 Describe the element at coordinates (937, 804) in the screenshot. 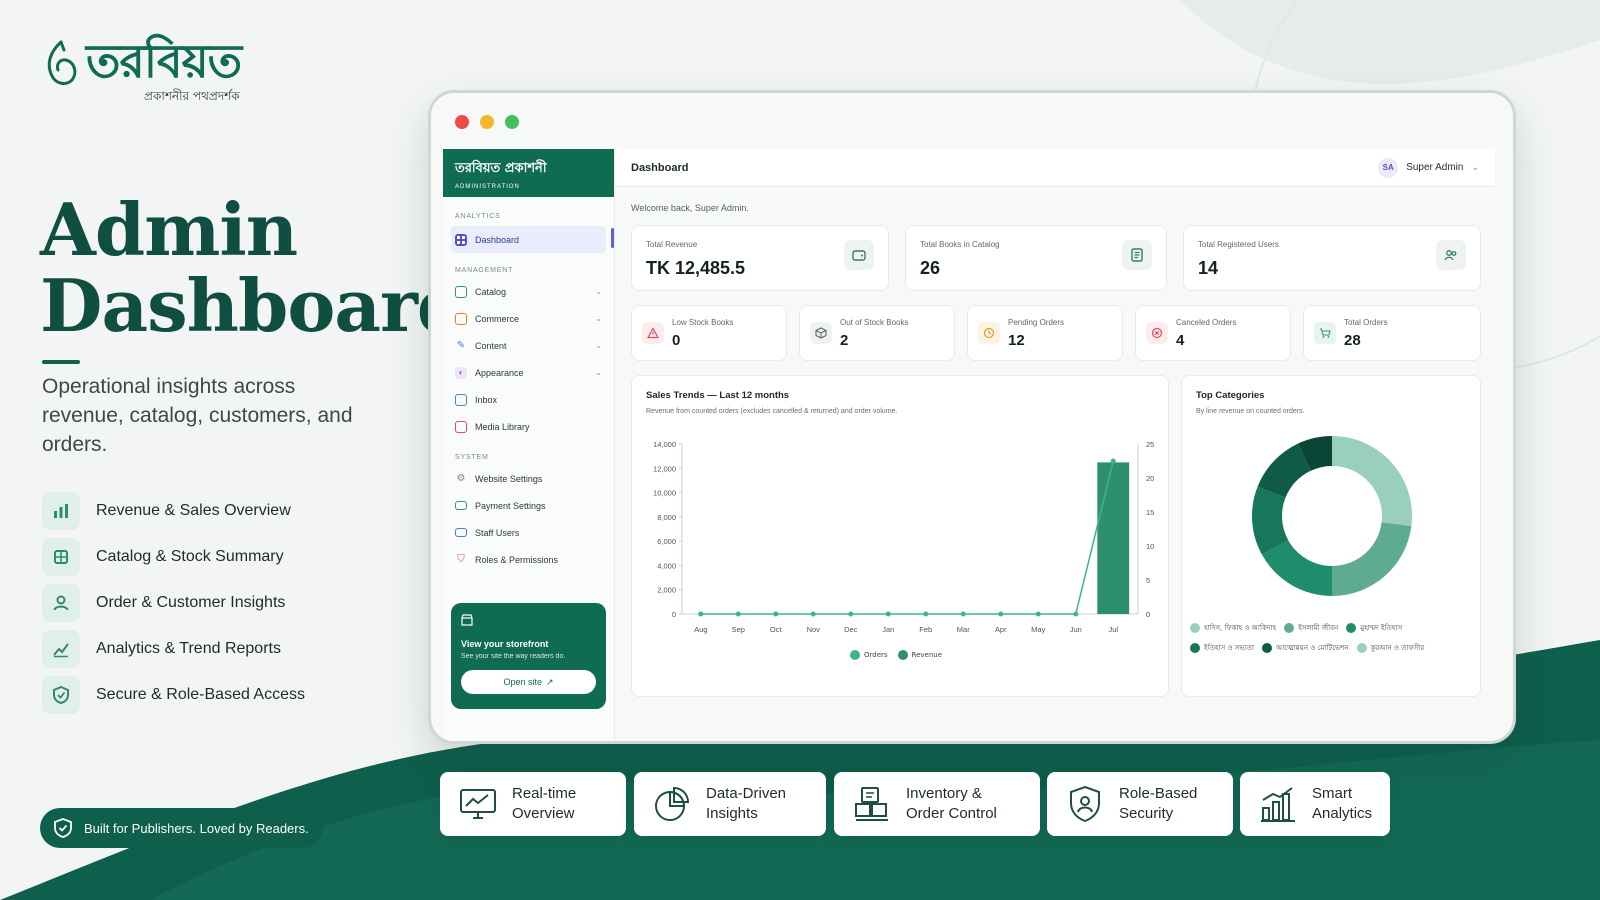

I see `feature-card-inventory: Inventory & Order Control` at that location.